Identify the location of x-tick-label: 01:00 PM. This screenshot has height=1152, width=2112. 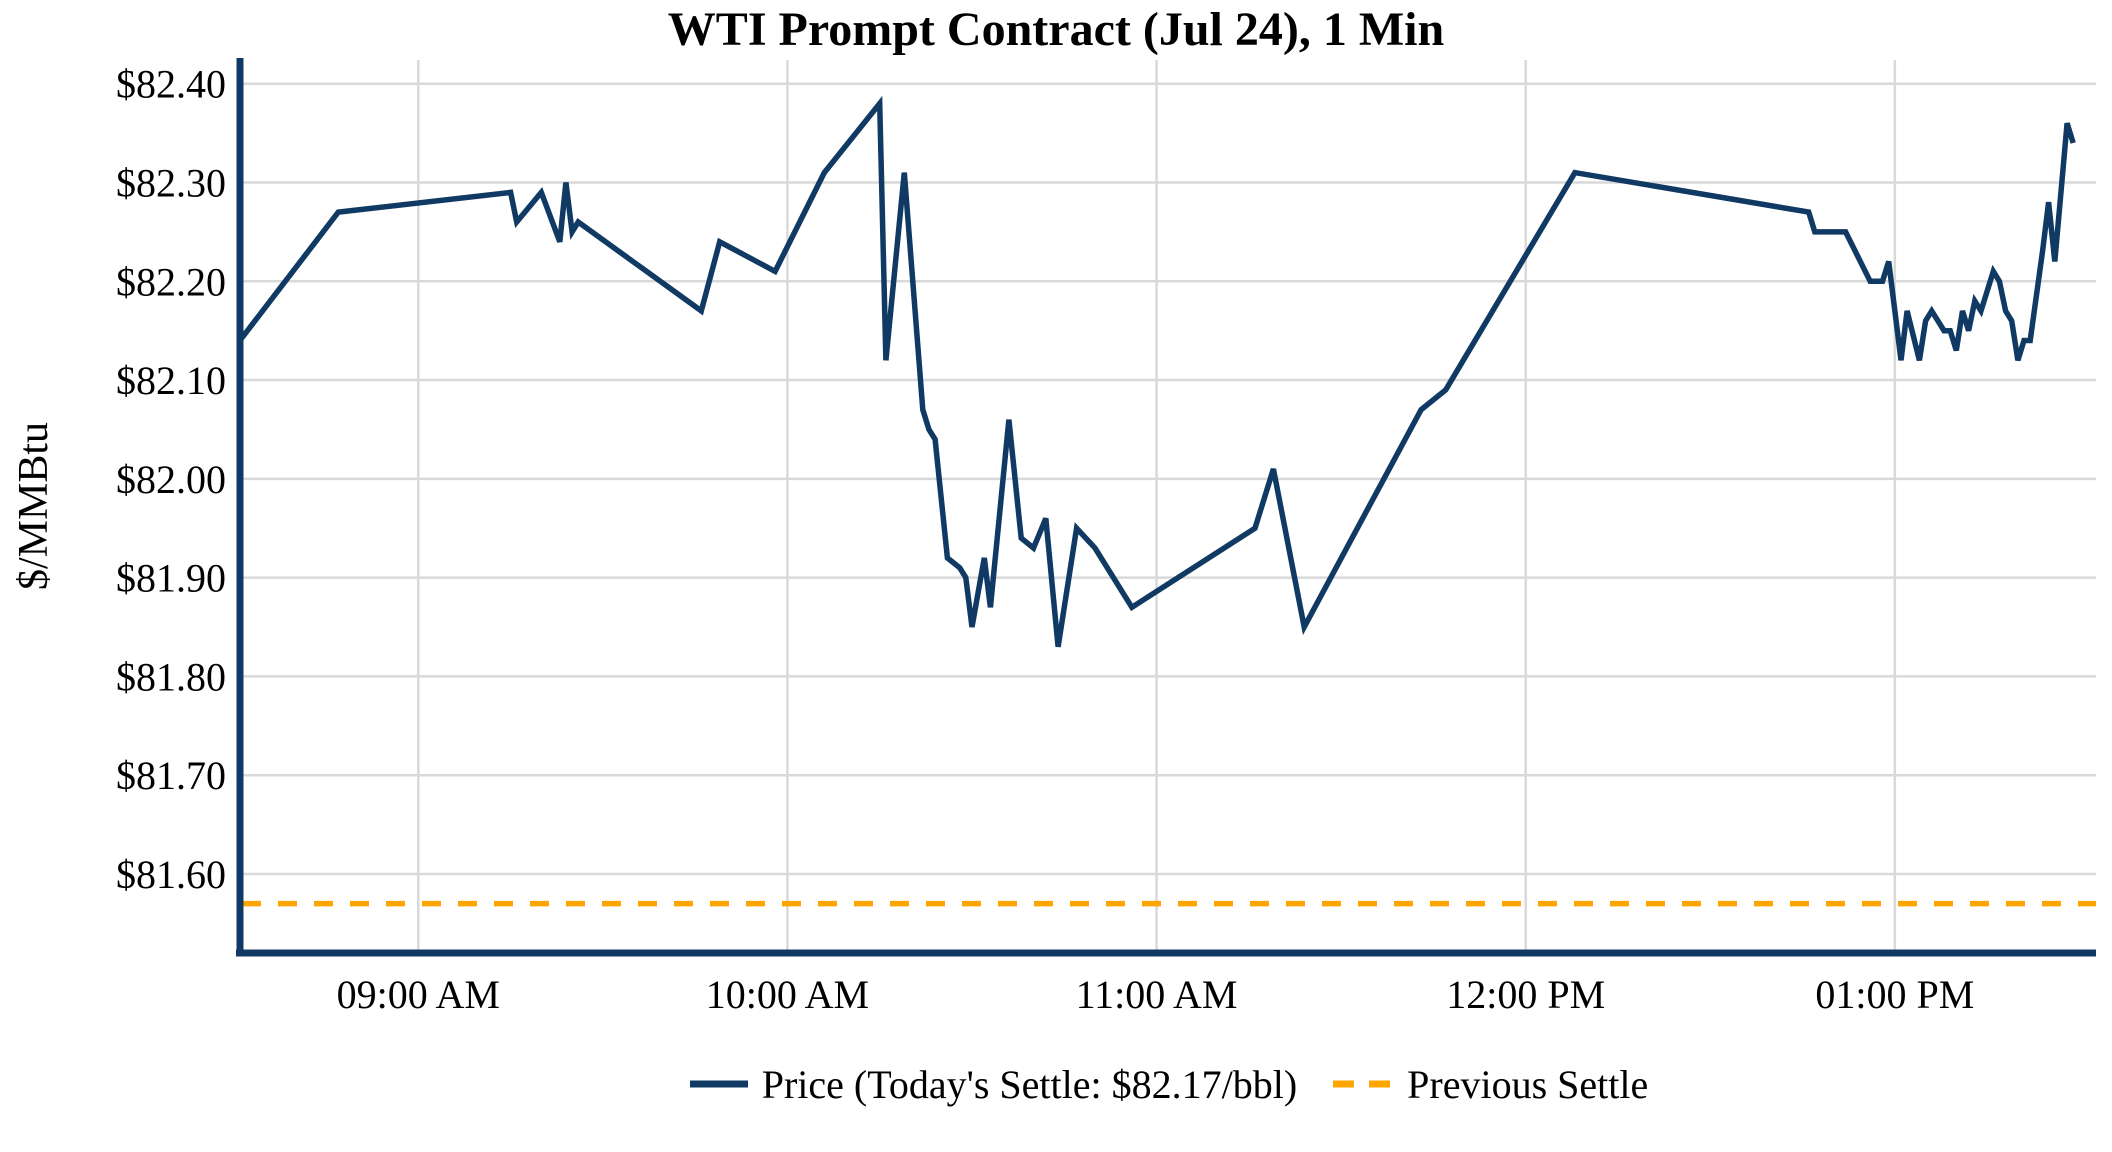
(1894, 994).